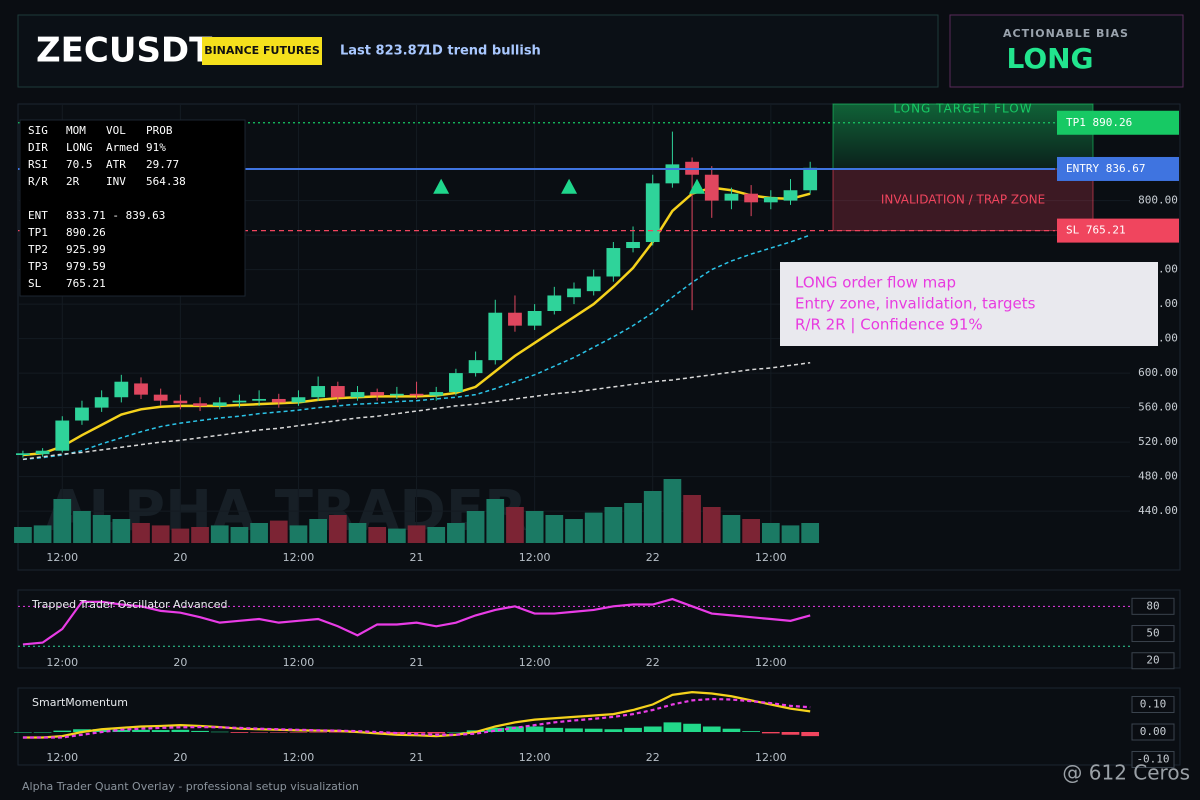 This screenshot has width=1200, height=800. What do you see at coordinates (38, 249) in the screenshot?
I see `info-cell: TP2` at bounding box center [38, 249].